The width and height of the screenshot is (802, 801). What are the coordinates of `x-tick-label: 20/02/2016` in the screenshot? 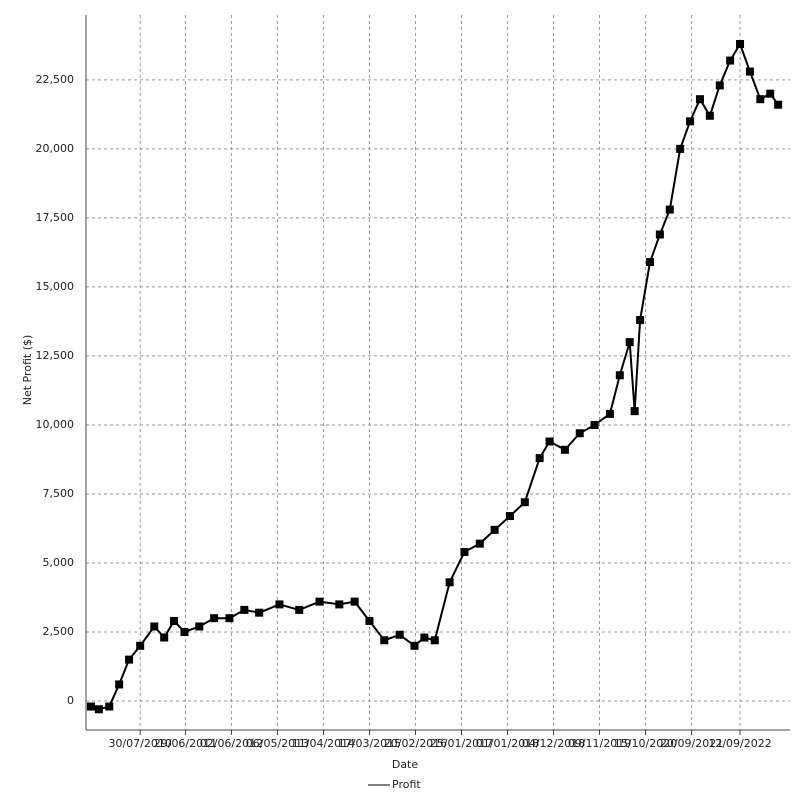 It's located at (415, 743).